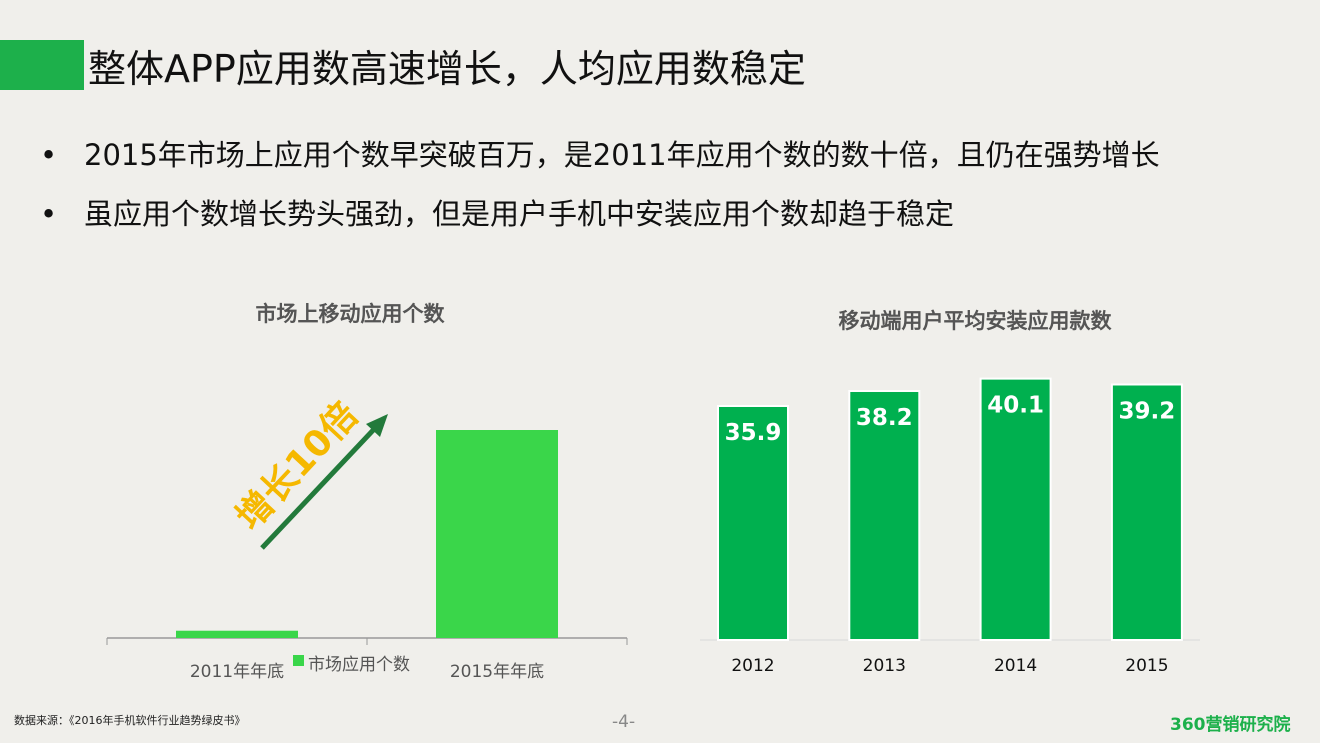 The image size is (1320, 743). I want to click on bullet-text: 2015年市场上应用个数早突破百万，是2011年应用个数的数十倍，且仍在强势增长, so click(622, 155).